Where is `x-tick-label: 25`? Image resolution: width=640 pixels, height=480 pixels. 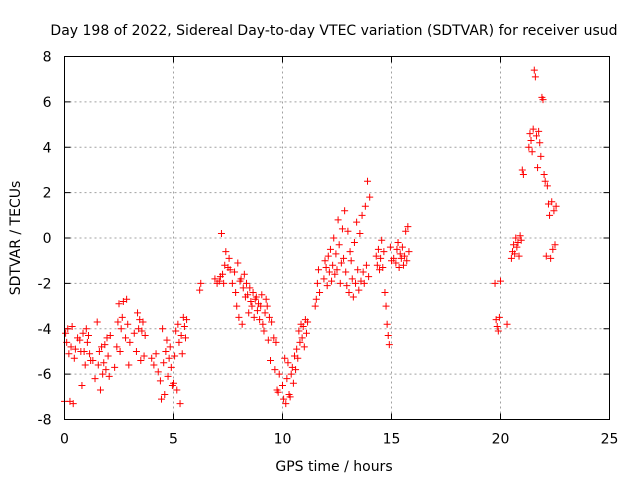
x-tick-label: 25 is located at coordinates (610, 440).